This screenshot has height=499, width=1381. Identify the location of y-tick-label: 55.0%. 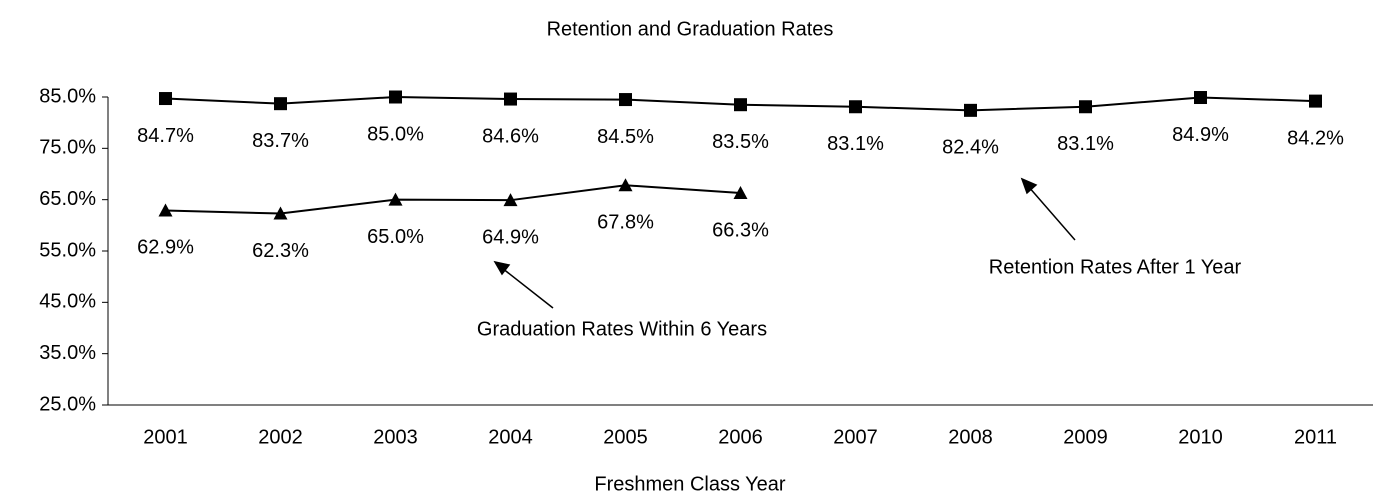
(67, 250).